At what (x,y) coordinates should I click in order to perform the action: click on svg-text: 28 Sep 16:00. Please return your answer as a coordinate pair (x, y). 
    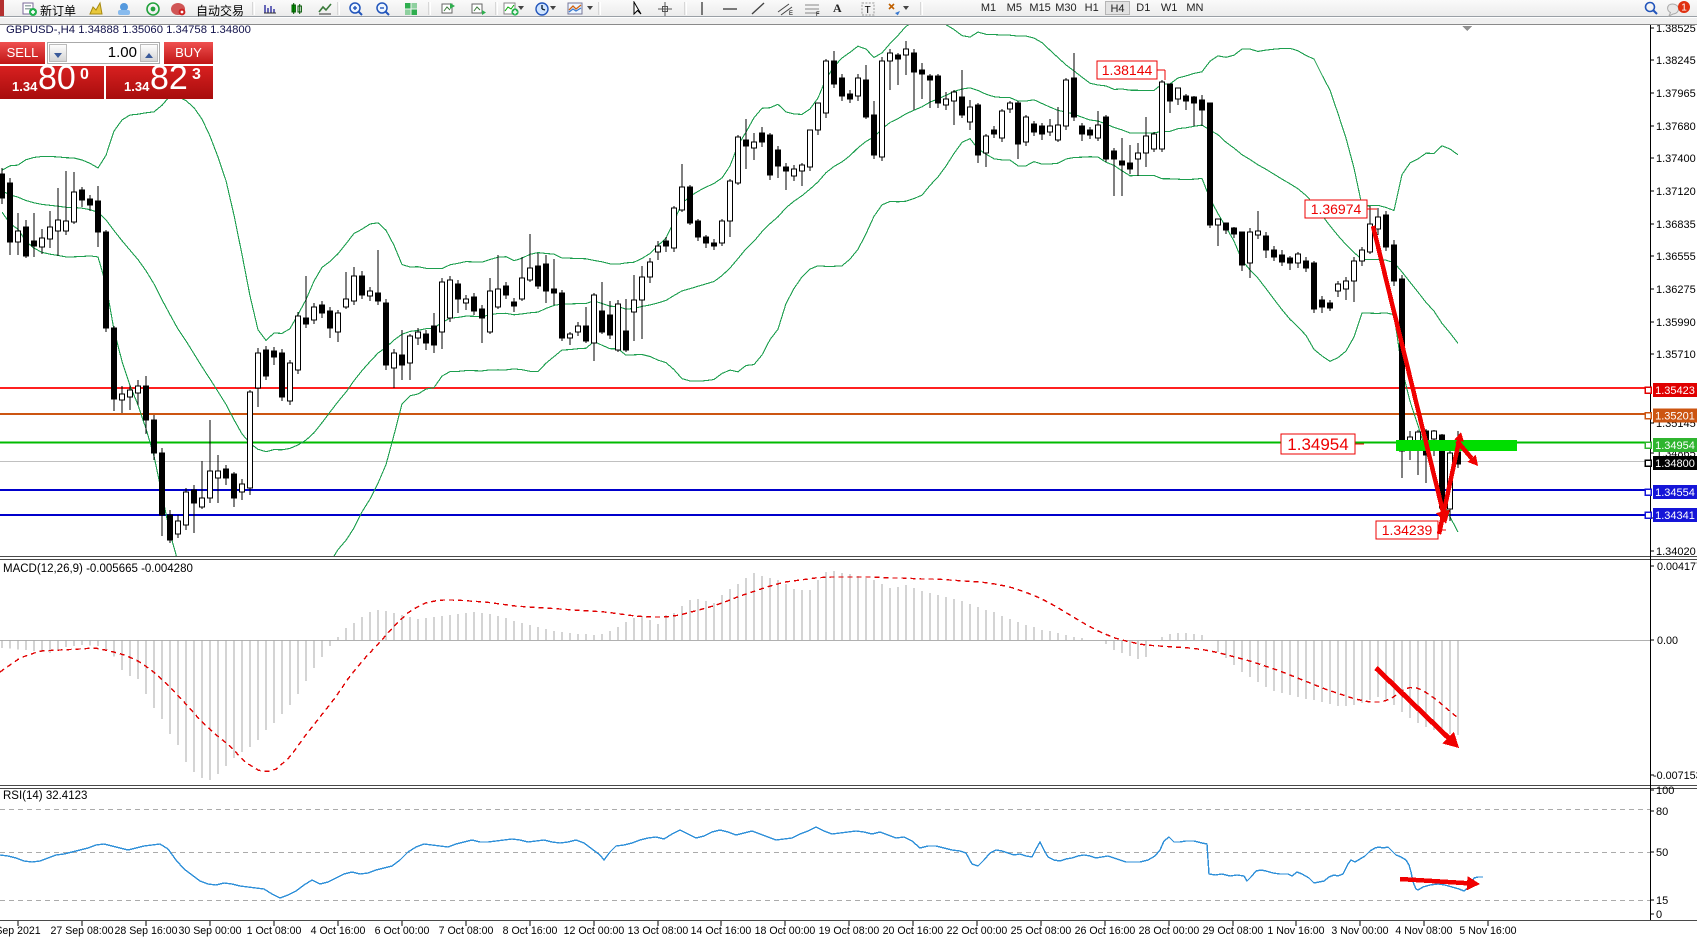
    Looking at the image, I should click on (145, 931).